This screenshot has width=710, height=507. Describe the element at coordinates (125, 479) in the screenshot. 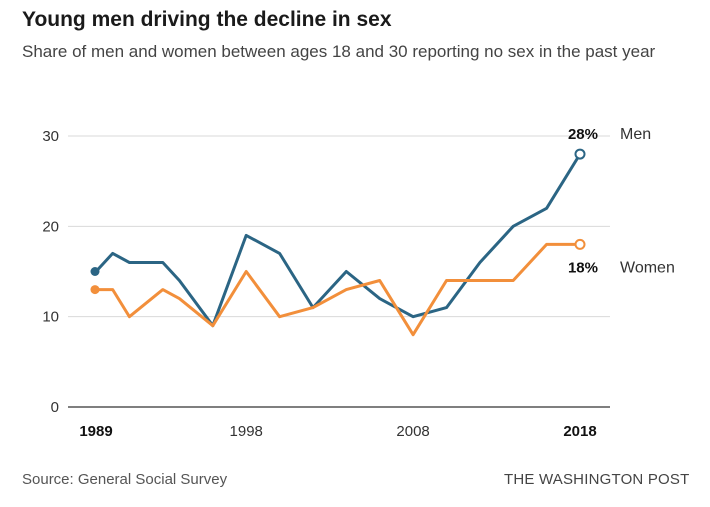

I see `source-note: Source: General Social Survey` at that location.